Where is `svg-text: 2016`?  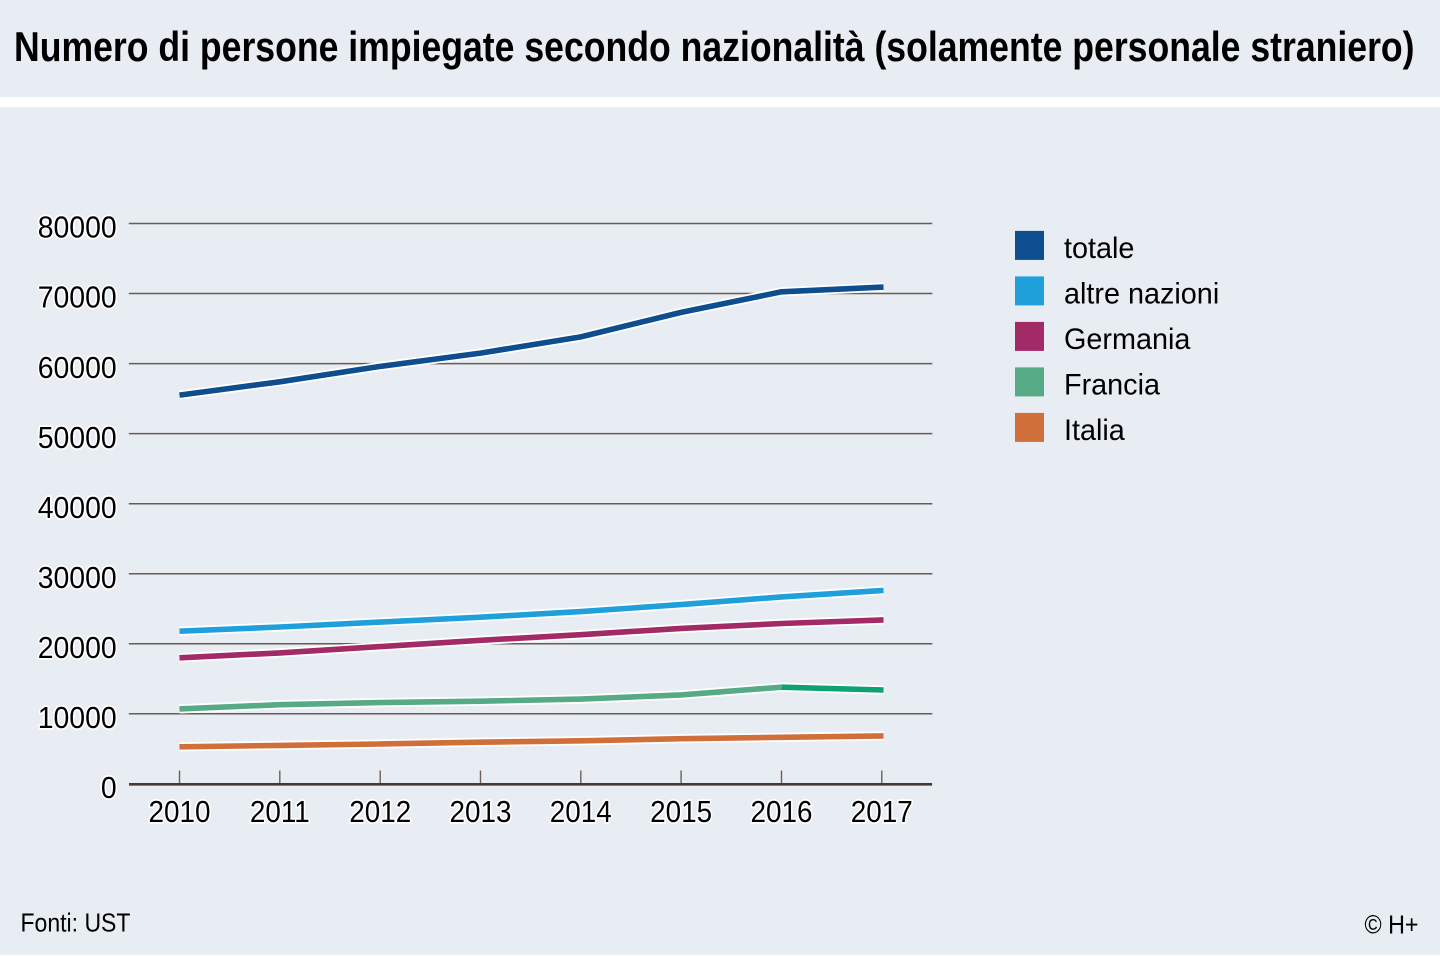
svg-text: 2016 is located at coordinates (782, 812).